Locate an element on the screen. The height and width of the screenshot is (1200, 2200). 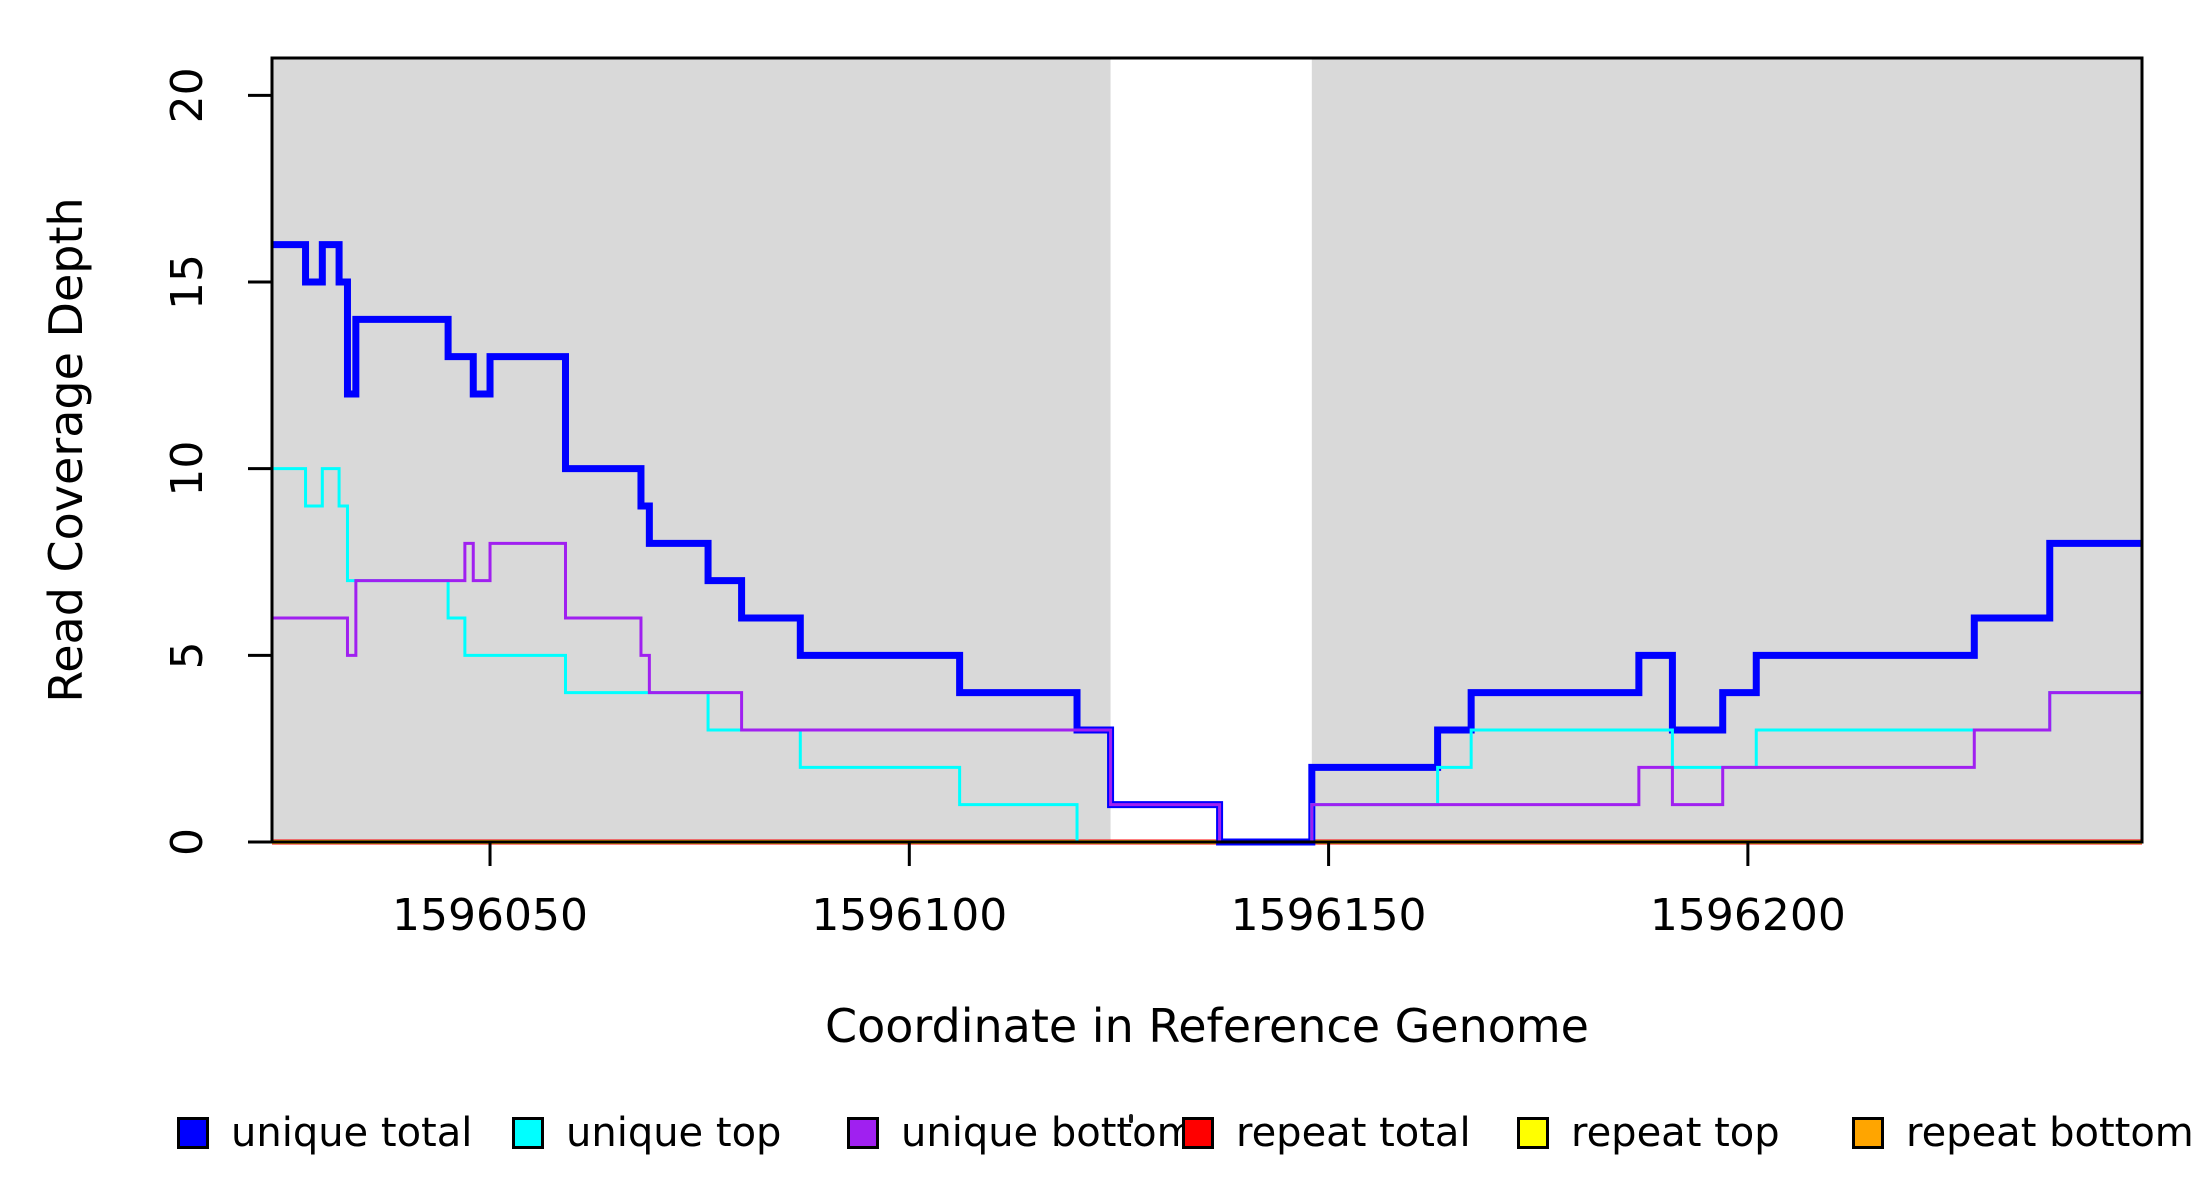
legend-item-unique-total: unique total is located at coordinates (324, 1133).